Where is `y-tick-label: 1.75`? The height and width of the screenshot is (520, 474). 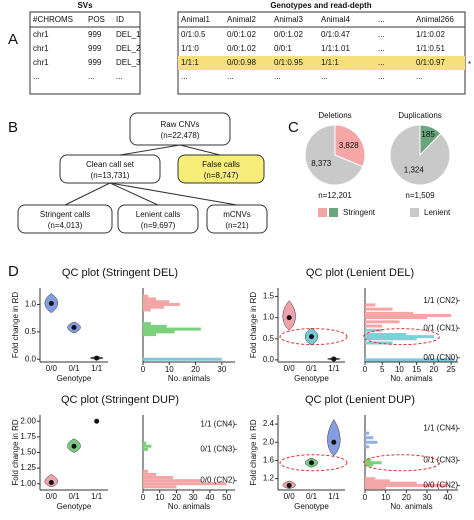 y-tick-label: 1.75 is located at coordinates (28, 436).